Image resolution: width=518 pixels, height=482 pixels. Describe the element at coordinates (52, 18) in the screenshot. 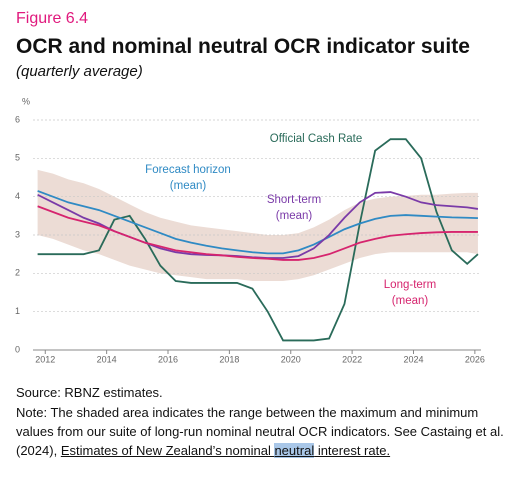

I see `figure-label: Figure 6.4` at that location.